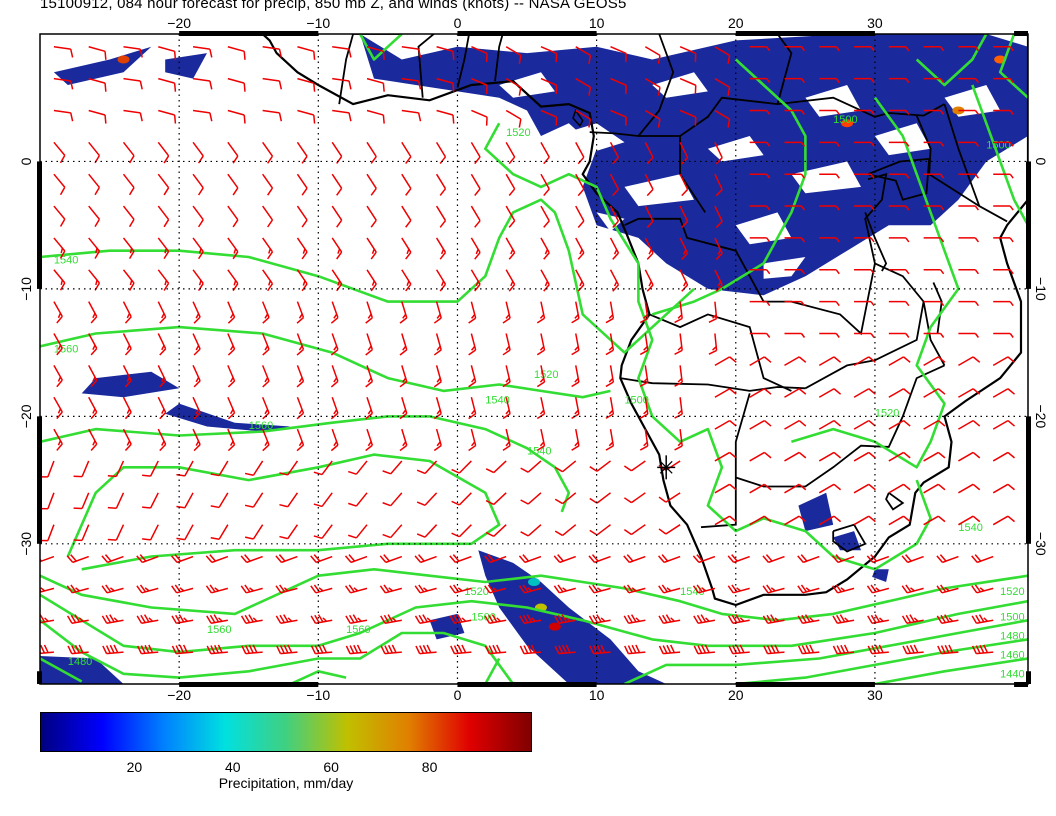  What do you see at coordinates (1012, 617) in the screenshot?
I see `contour-label: 1500` at bounding box center [1012, 617].